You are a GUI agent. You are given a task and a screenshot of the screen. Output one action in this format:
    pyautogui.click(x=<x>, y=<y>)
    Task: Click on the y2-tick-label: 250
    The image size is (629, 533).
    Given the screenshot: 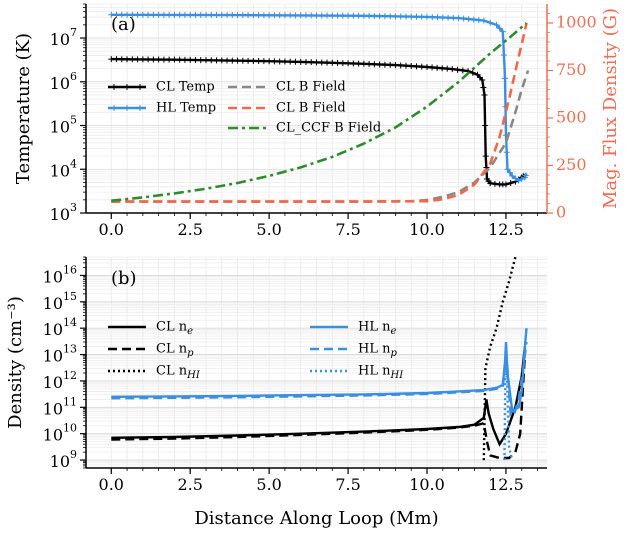 What is the action you would take?
    pyautogui.click(x=571, y=164)
    